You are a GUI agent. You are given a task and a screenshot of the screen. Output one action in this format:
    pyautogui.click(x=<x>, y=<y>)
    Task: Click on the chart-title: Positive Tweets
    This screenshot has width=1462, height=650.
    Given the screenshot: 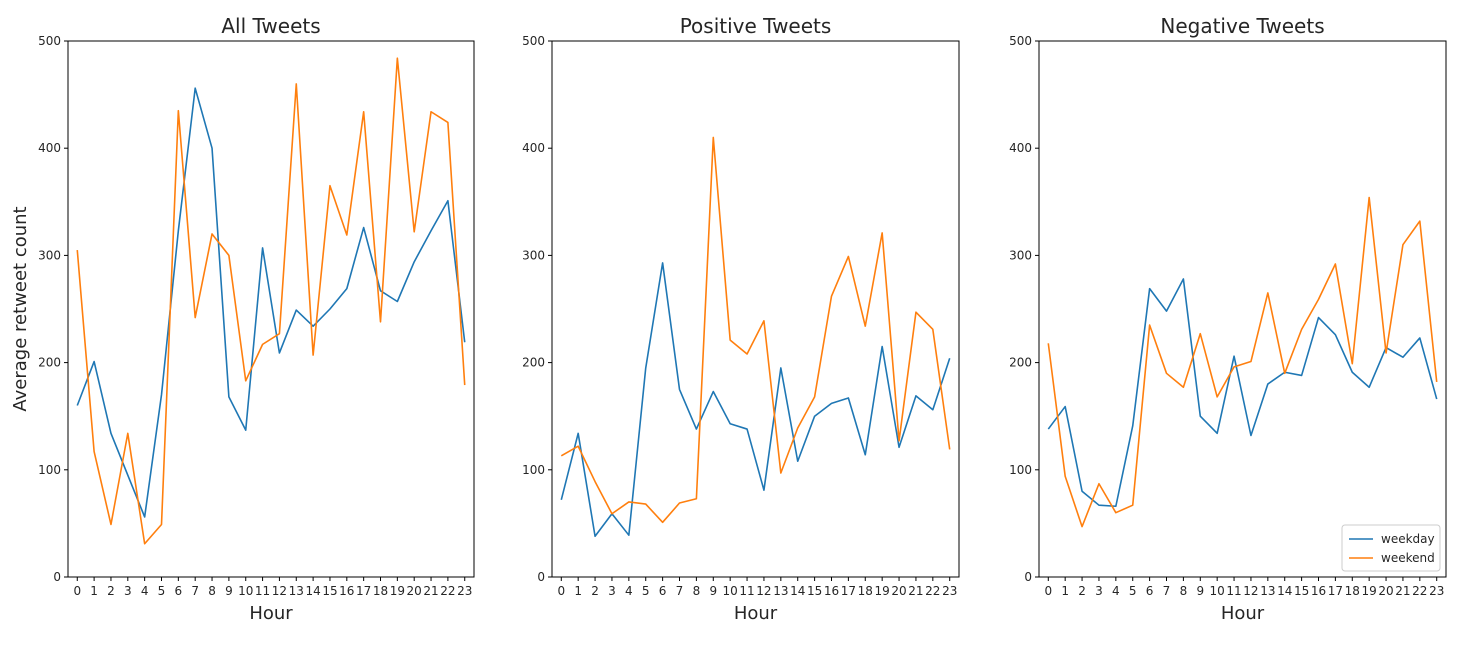 What is the action you would take?
    pyautogui.click(x=756, y=26)
    